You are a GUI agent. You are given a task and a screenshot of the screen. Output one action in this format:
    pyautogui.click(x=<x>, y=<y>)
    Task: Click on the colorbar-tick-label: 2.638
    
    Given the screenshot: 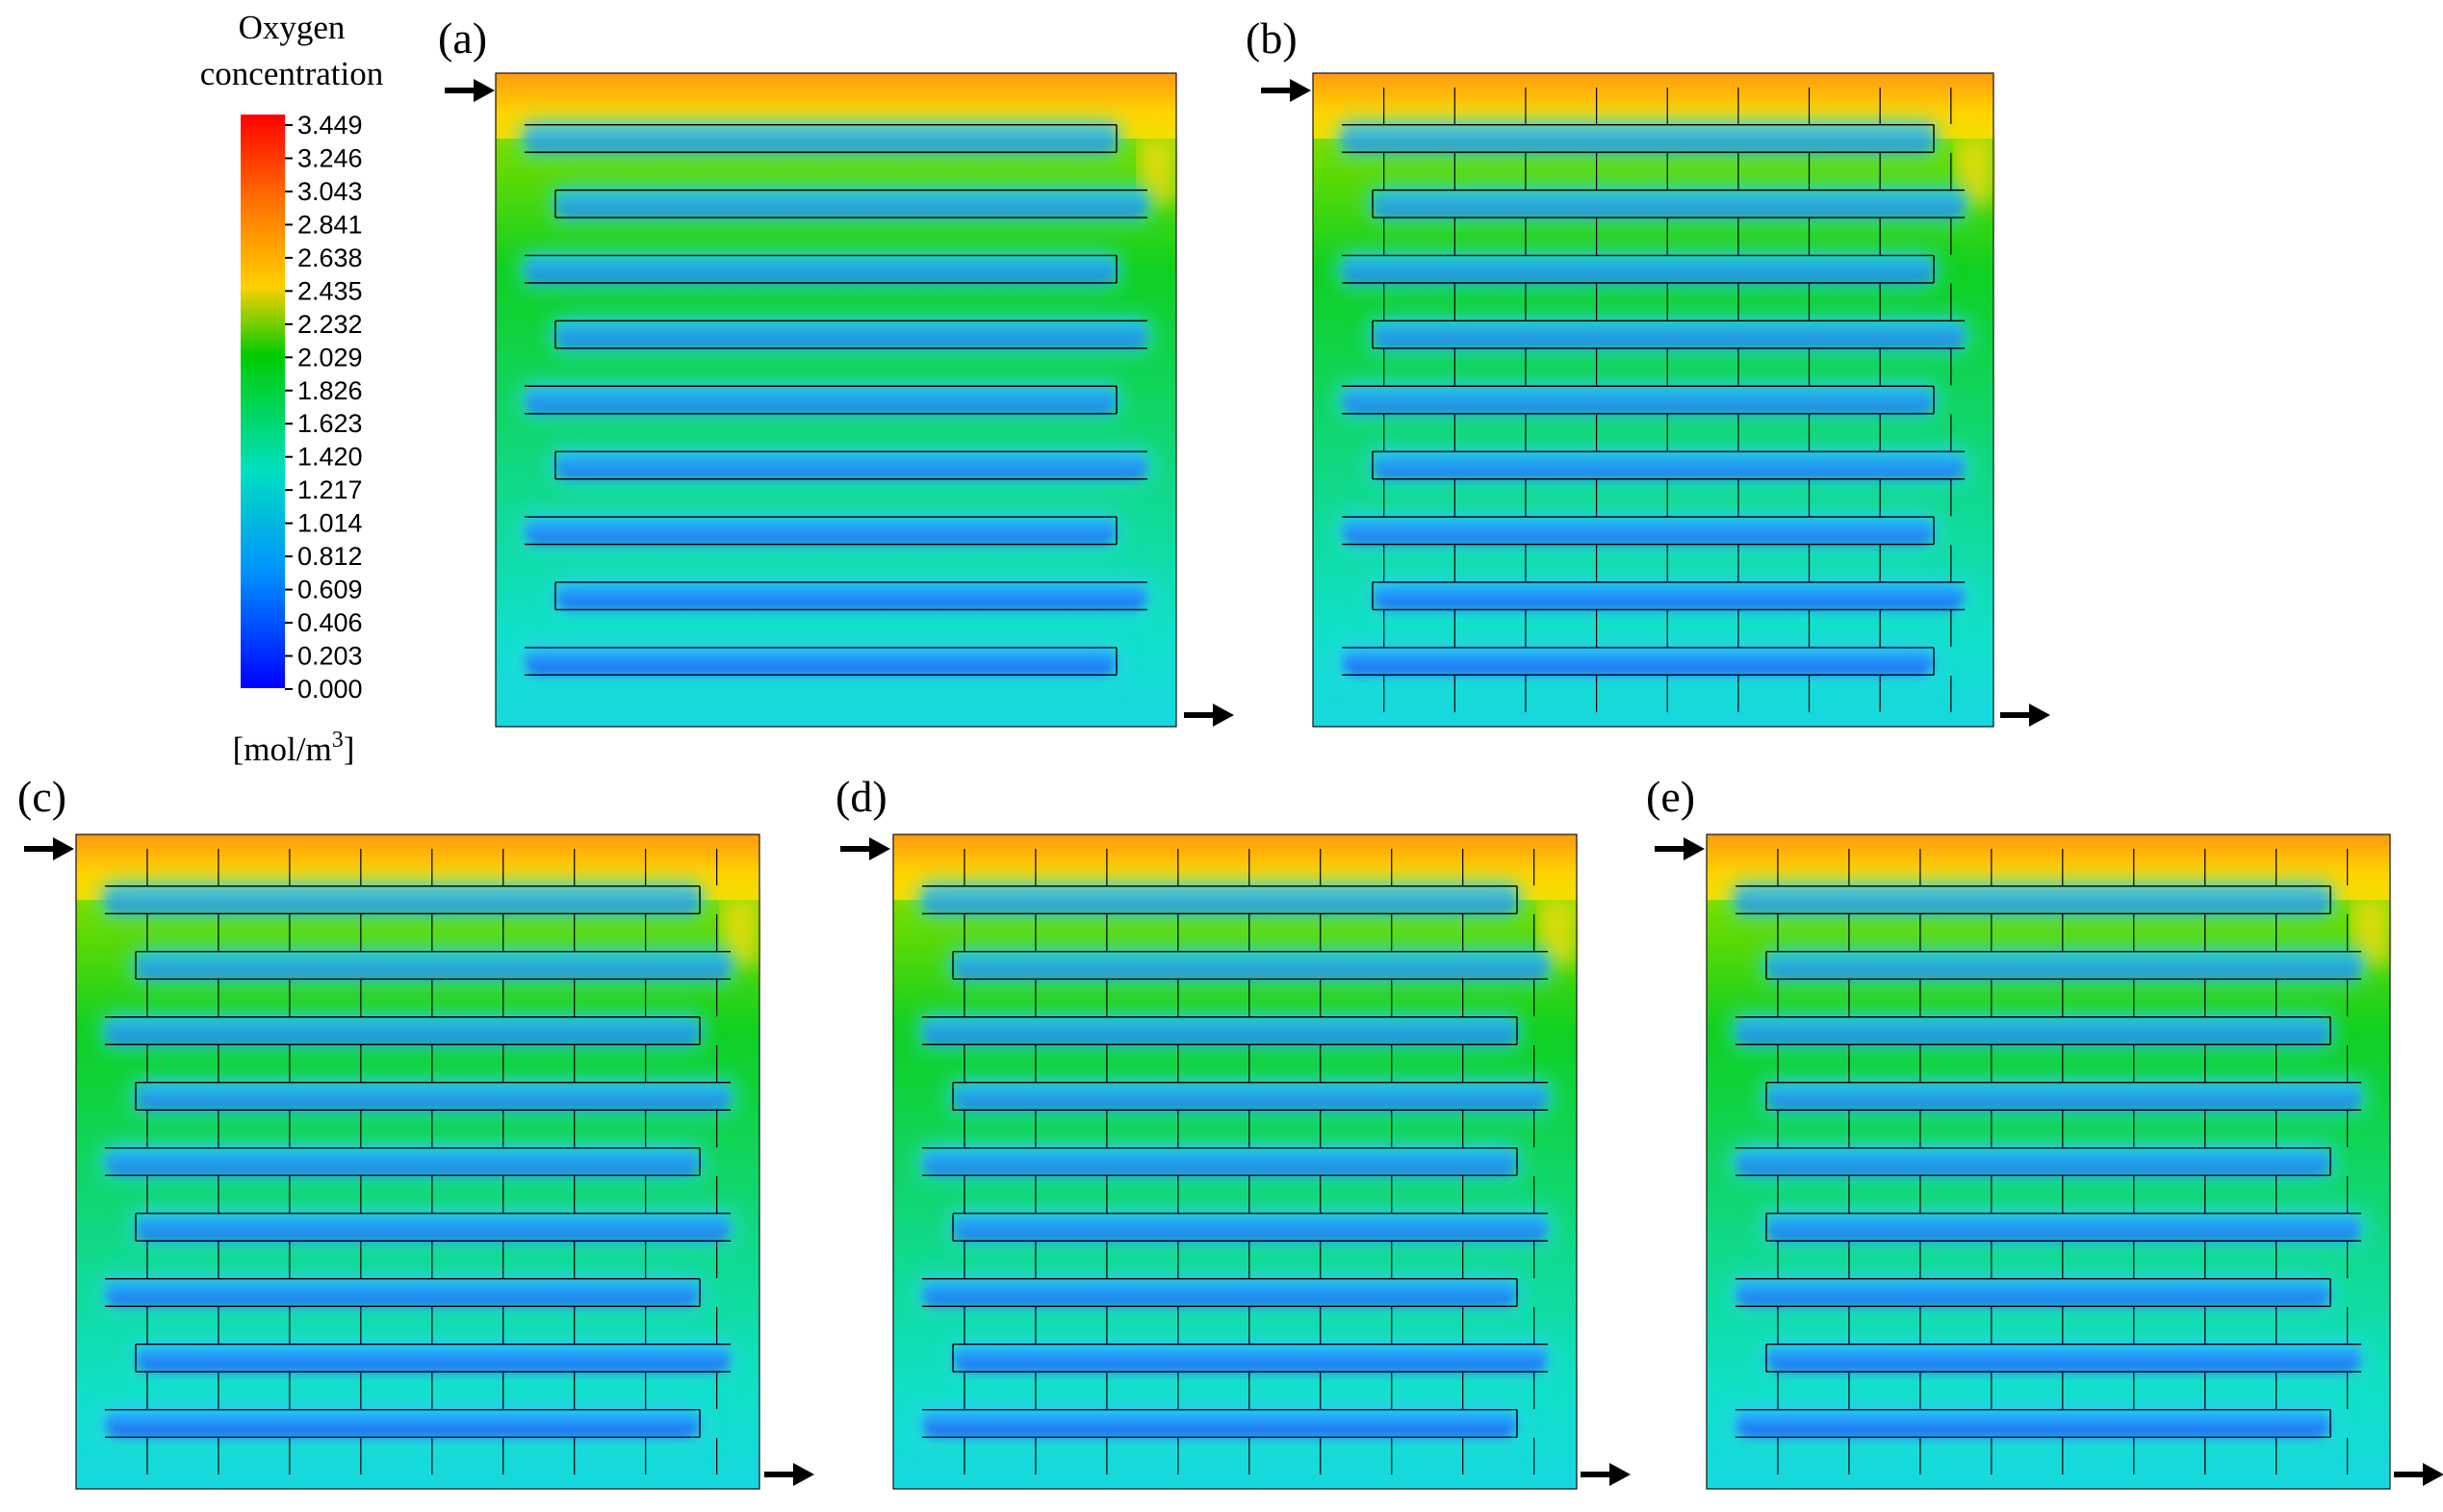 What is the action you would take?
    pyautogui.click(x=330, y=257)
    